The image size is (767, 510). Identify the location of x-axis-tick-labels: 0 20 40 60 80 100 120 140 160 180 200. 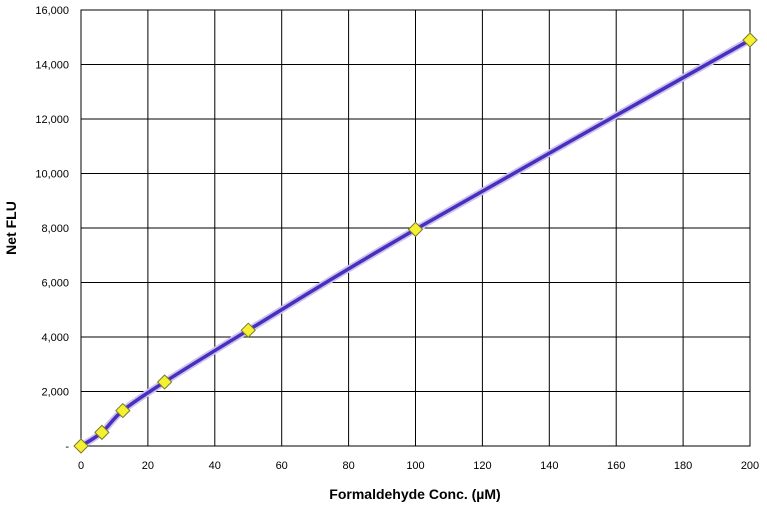
(418, 466).